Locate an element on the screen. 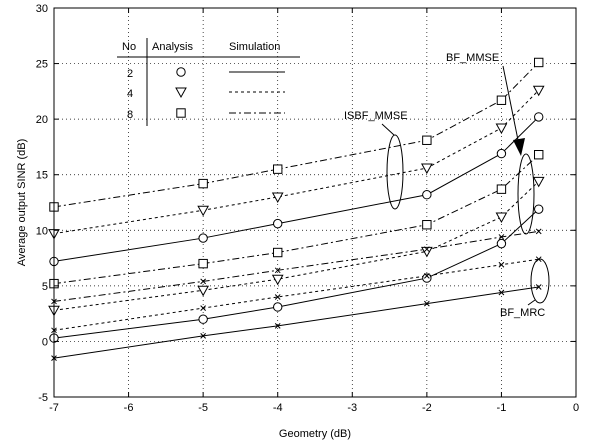 This screenshot has width=589, height=444. legend-header-analysis: Analysis is located at coordinates (172, 47).